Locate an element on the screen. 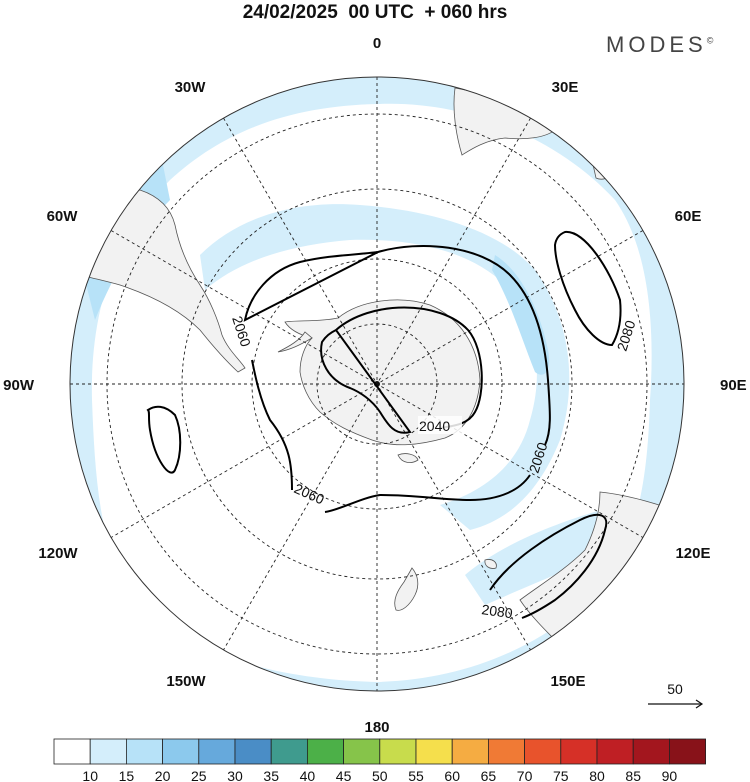 Image resolution: width=750 pixels, height=782 pixels. land-new-zealand is located at coordinates (406, 589).